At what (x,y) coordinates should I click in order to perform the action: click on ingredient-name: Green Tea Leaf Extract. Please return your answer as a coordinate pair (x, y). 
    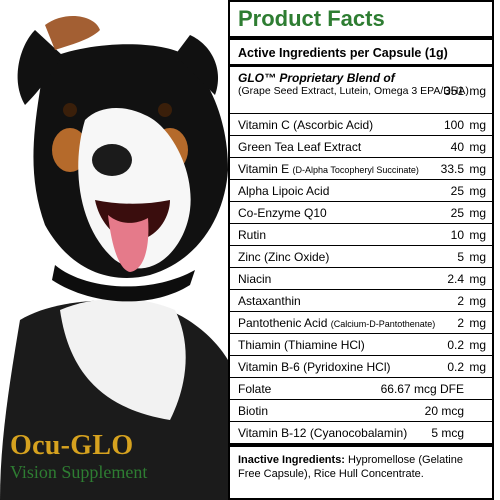
    Looking at the image, I should click on (300, 147).